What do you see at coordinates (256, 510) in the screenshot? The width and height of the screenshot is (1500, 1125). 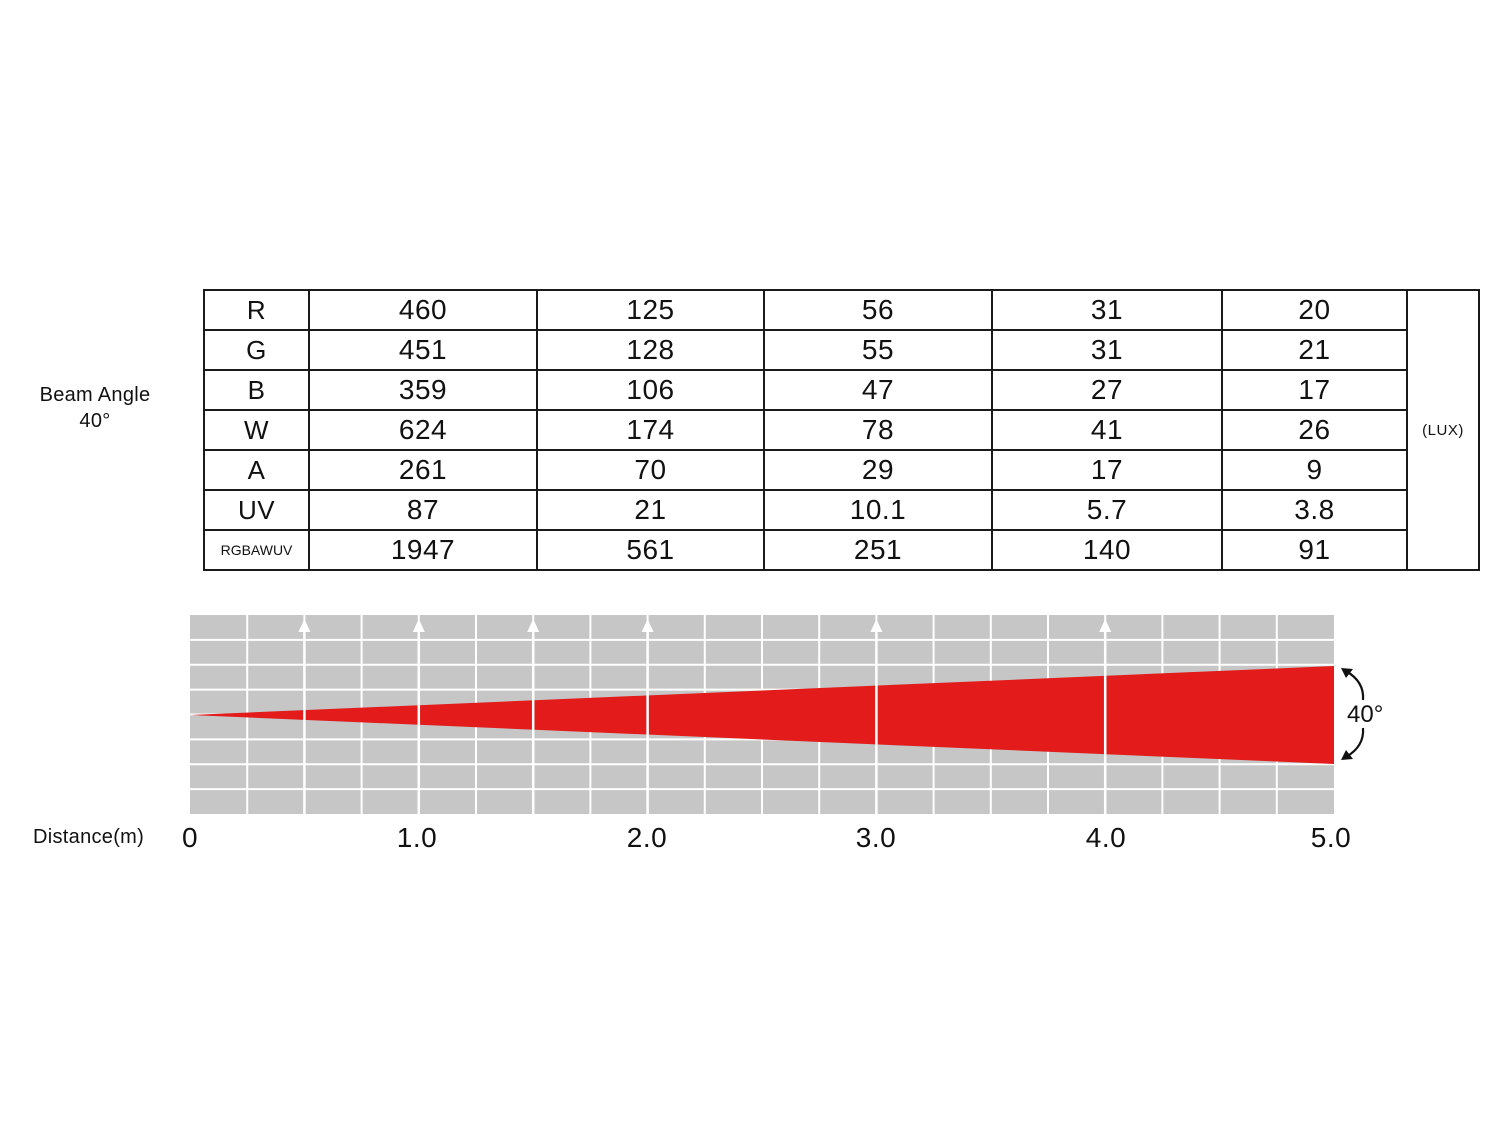 I see `channel-cell: UV` at bounding box center [256, 510].